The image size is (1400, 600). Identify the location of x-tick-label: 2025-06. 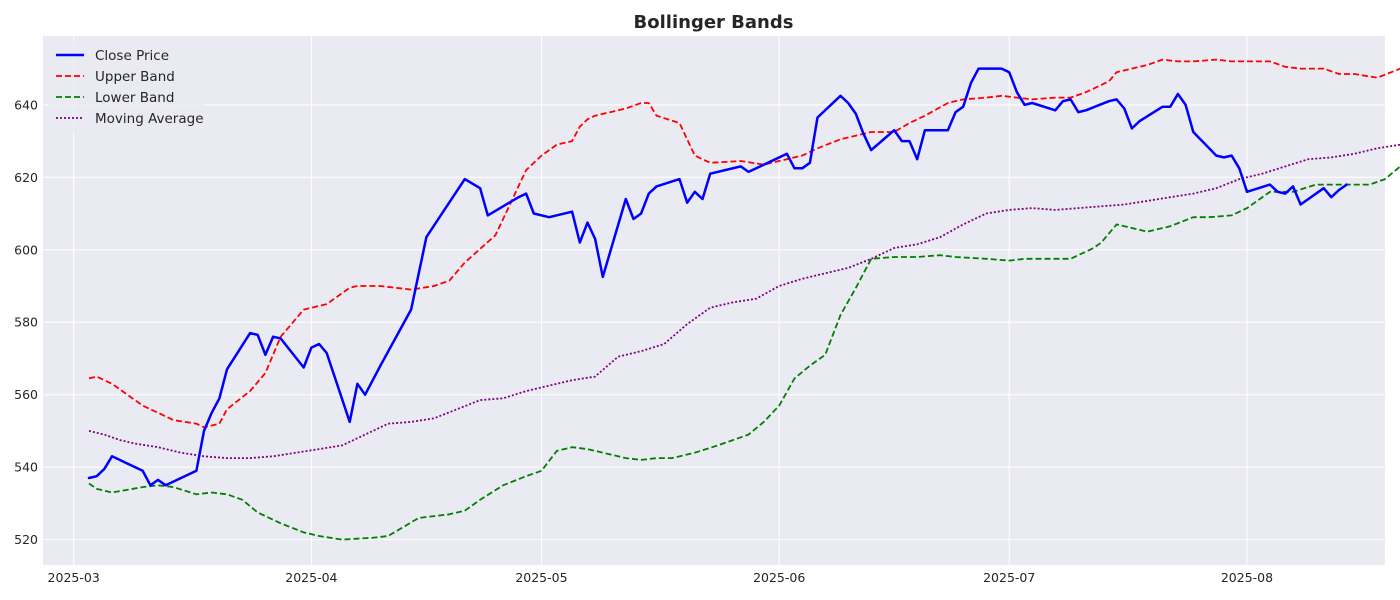
(779, 577).